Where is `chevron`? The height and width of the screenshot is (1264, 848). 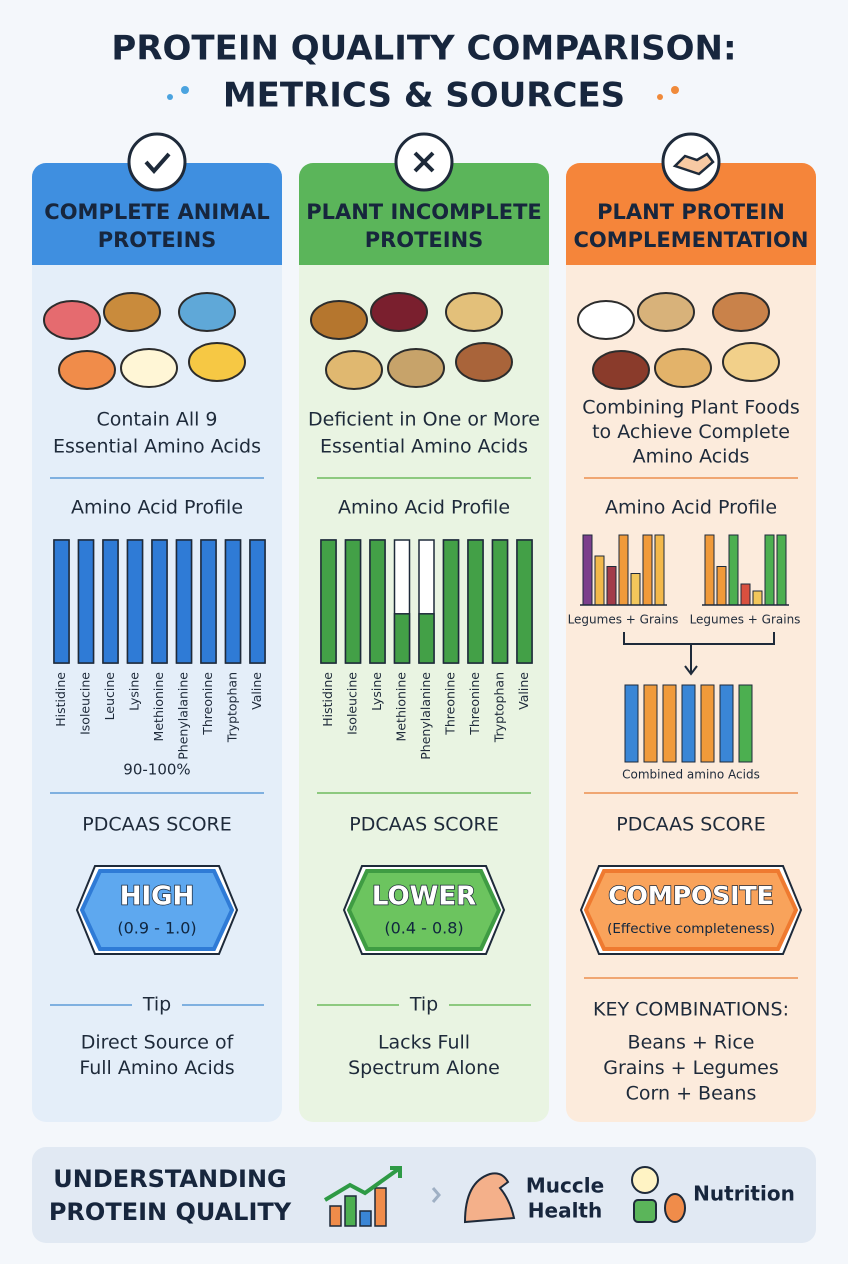
chevron is located at coordinates (436, 1195).